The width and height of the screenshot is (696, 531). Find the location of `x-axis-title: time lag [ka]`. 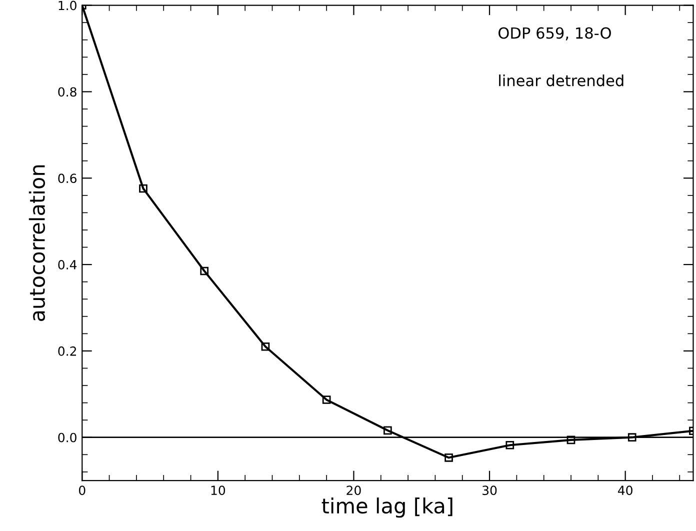

x-axis-title: time lag [ka] is located at coordinates (387, 508).